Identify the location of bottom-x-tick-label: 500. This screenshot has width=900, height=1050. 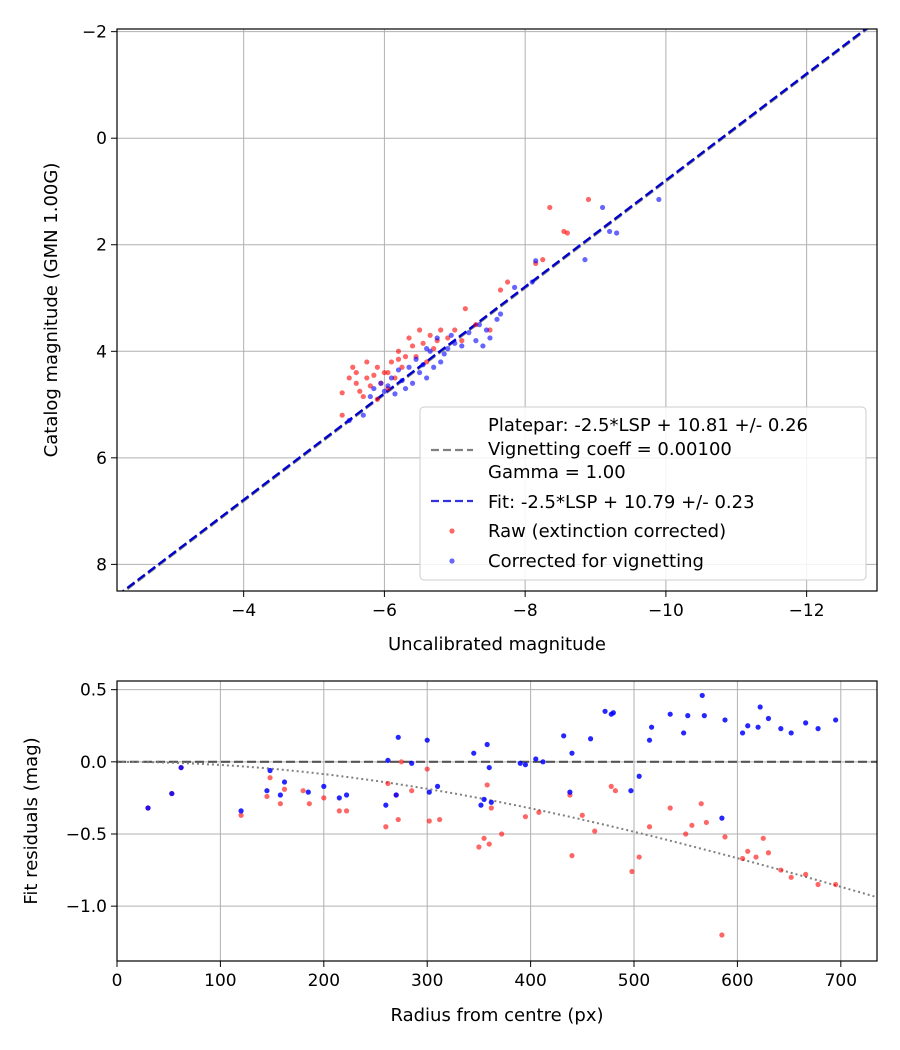
(634, 981).